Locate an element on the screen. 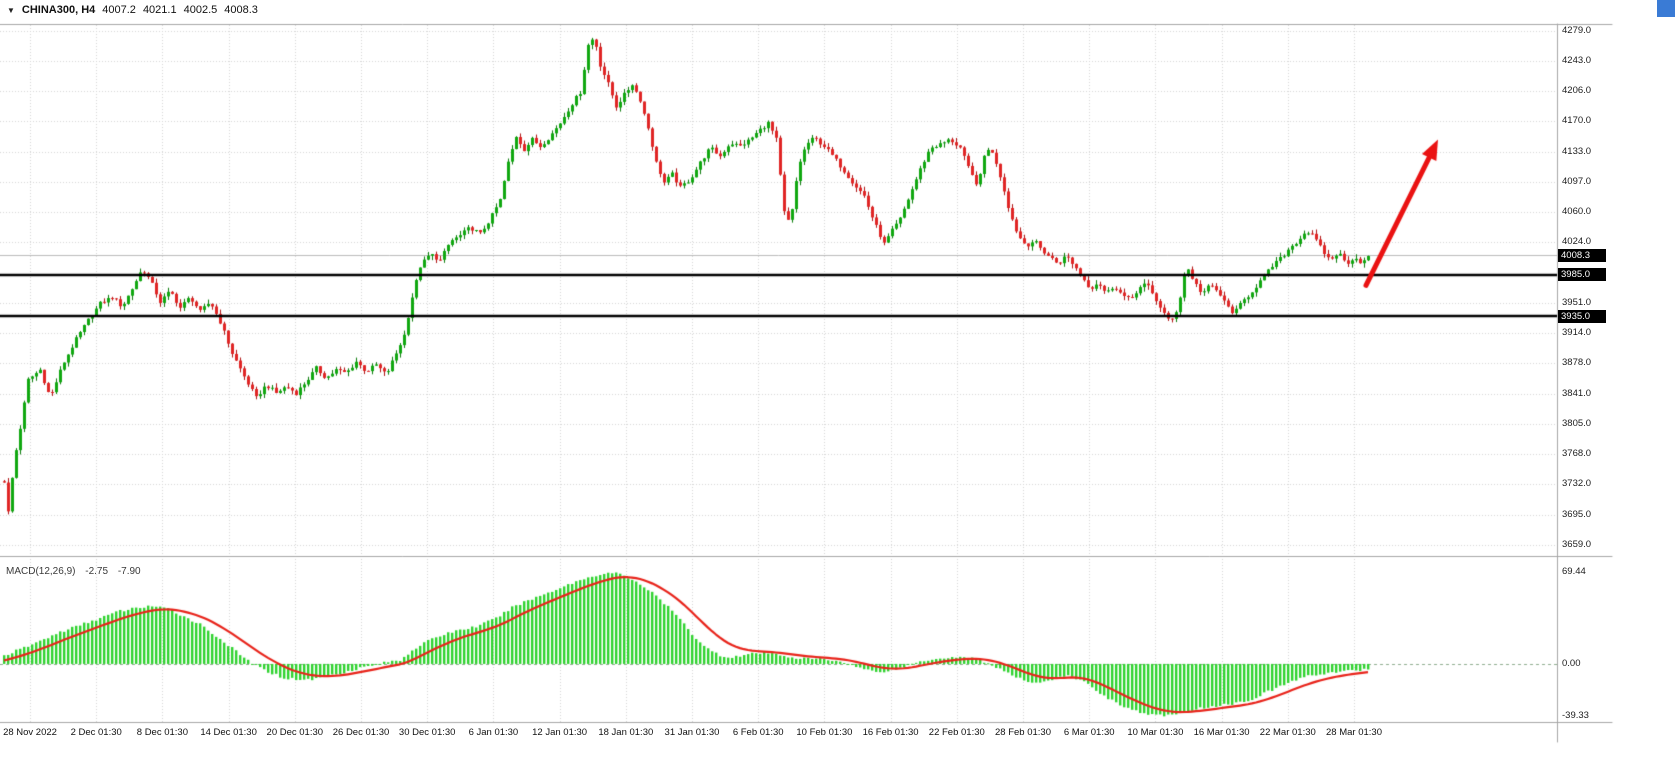 The height and width of the screenshot is (764, 1675). time-tick-label: 6 Feb 01:30 is located at coordinates (758, 732).